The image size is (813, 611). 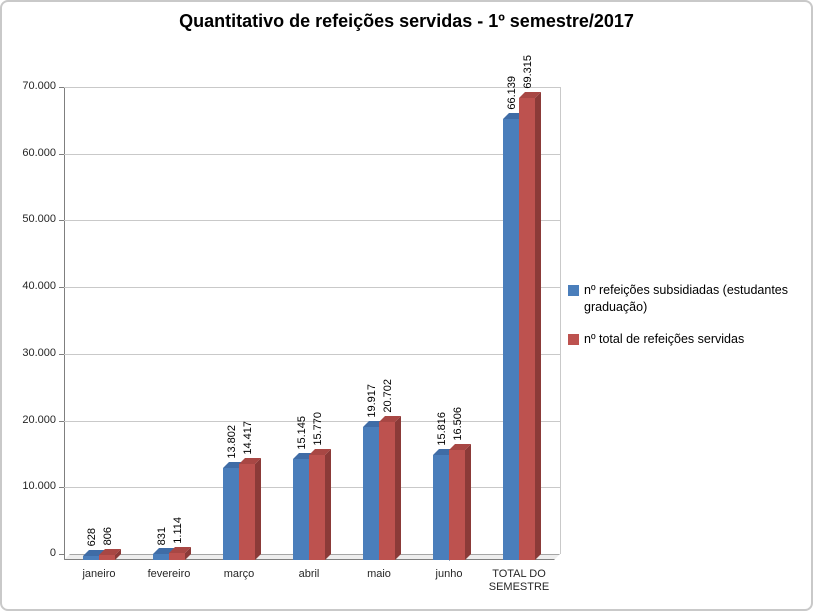 I want to click on x-axis-label: TOTAL DO SEMESTRE, so click(x=519, y=580).